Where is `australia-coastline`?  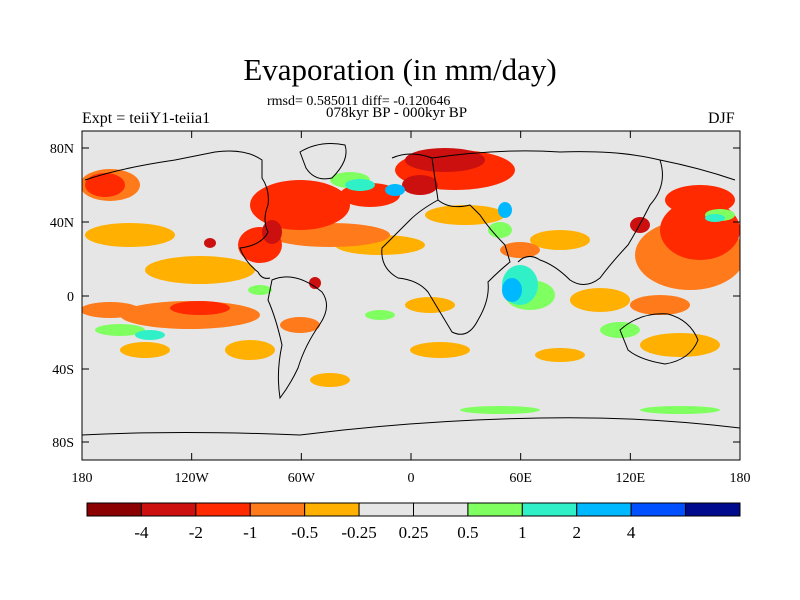 australia-coastline is located at coordinates (659, 339).